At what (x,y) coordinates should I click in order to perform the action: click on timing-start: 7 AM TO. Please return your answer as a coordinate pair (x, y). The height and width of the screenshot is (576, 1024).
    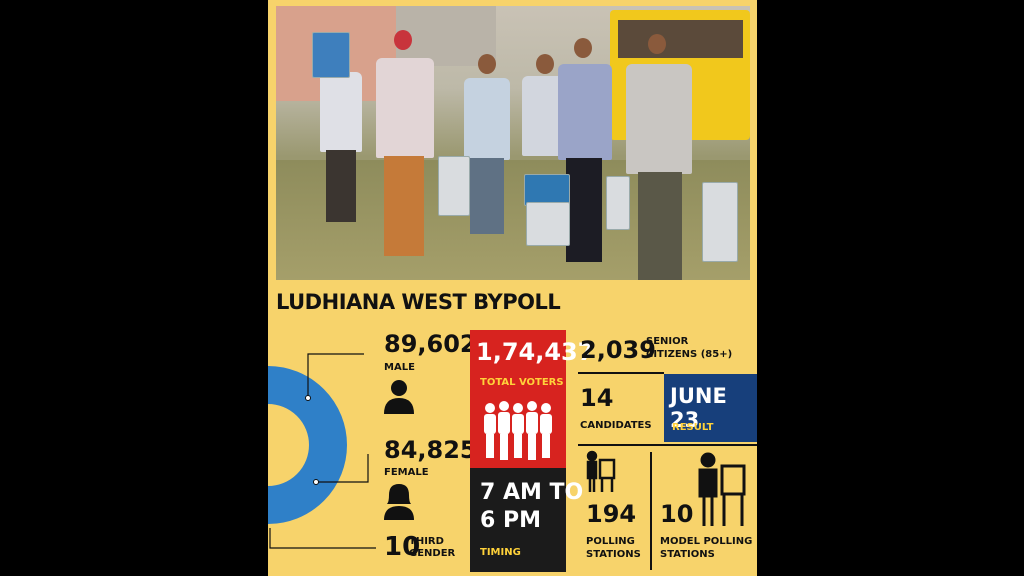
    Looking at the image, I should click on (532, 492).